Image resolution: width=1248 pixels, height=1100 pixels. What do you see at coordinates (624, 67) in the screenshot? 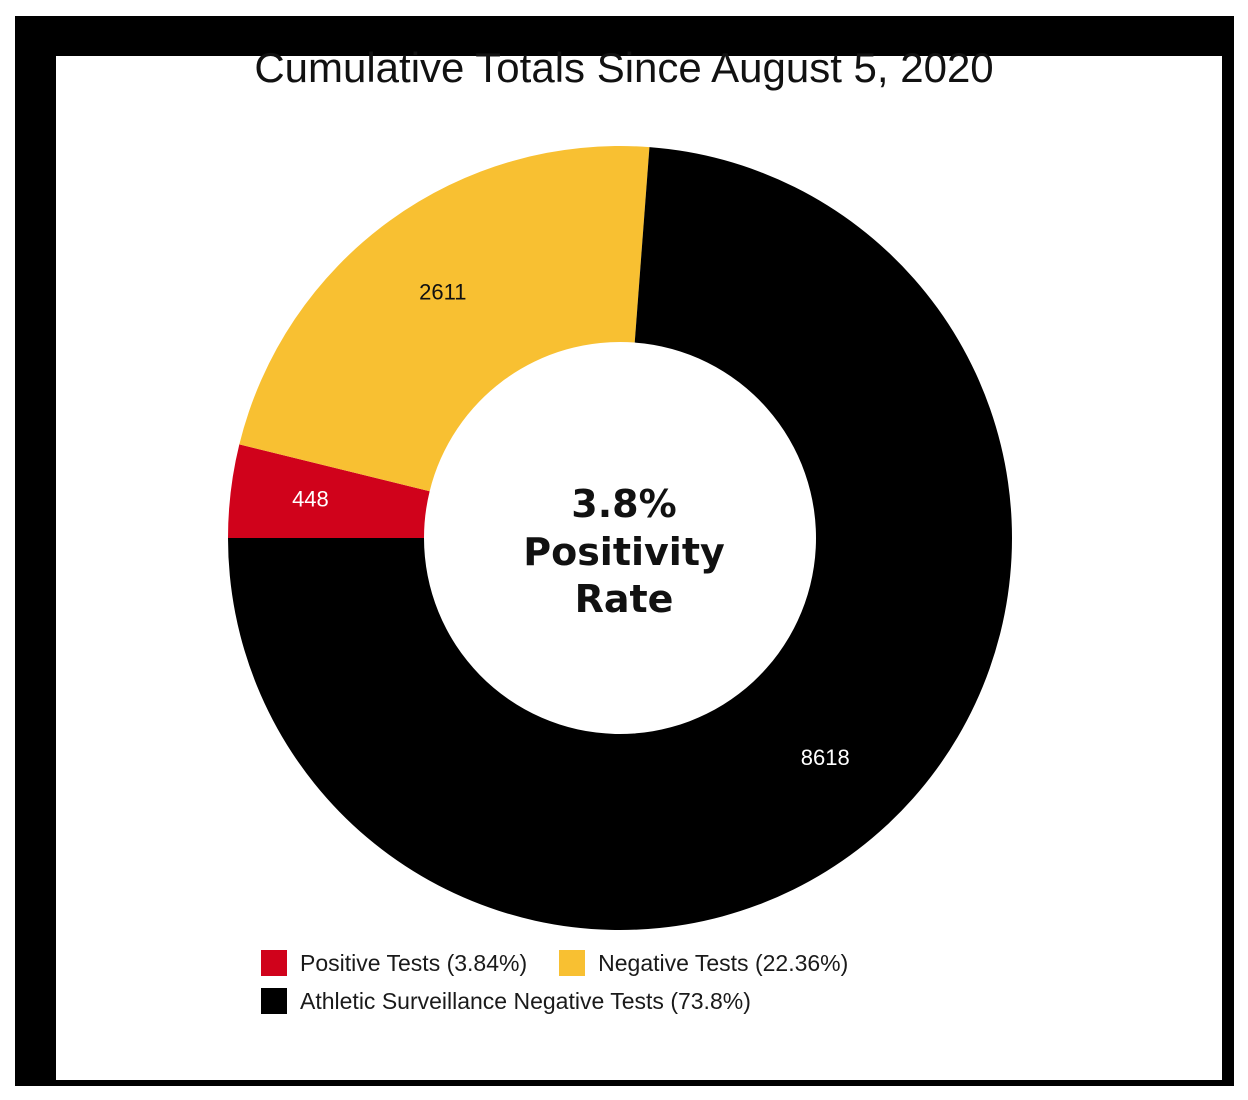
I see `chart-title: Cumulative Totals Since August 5, 2020` at bounding box center [624, 67].